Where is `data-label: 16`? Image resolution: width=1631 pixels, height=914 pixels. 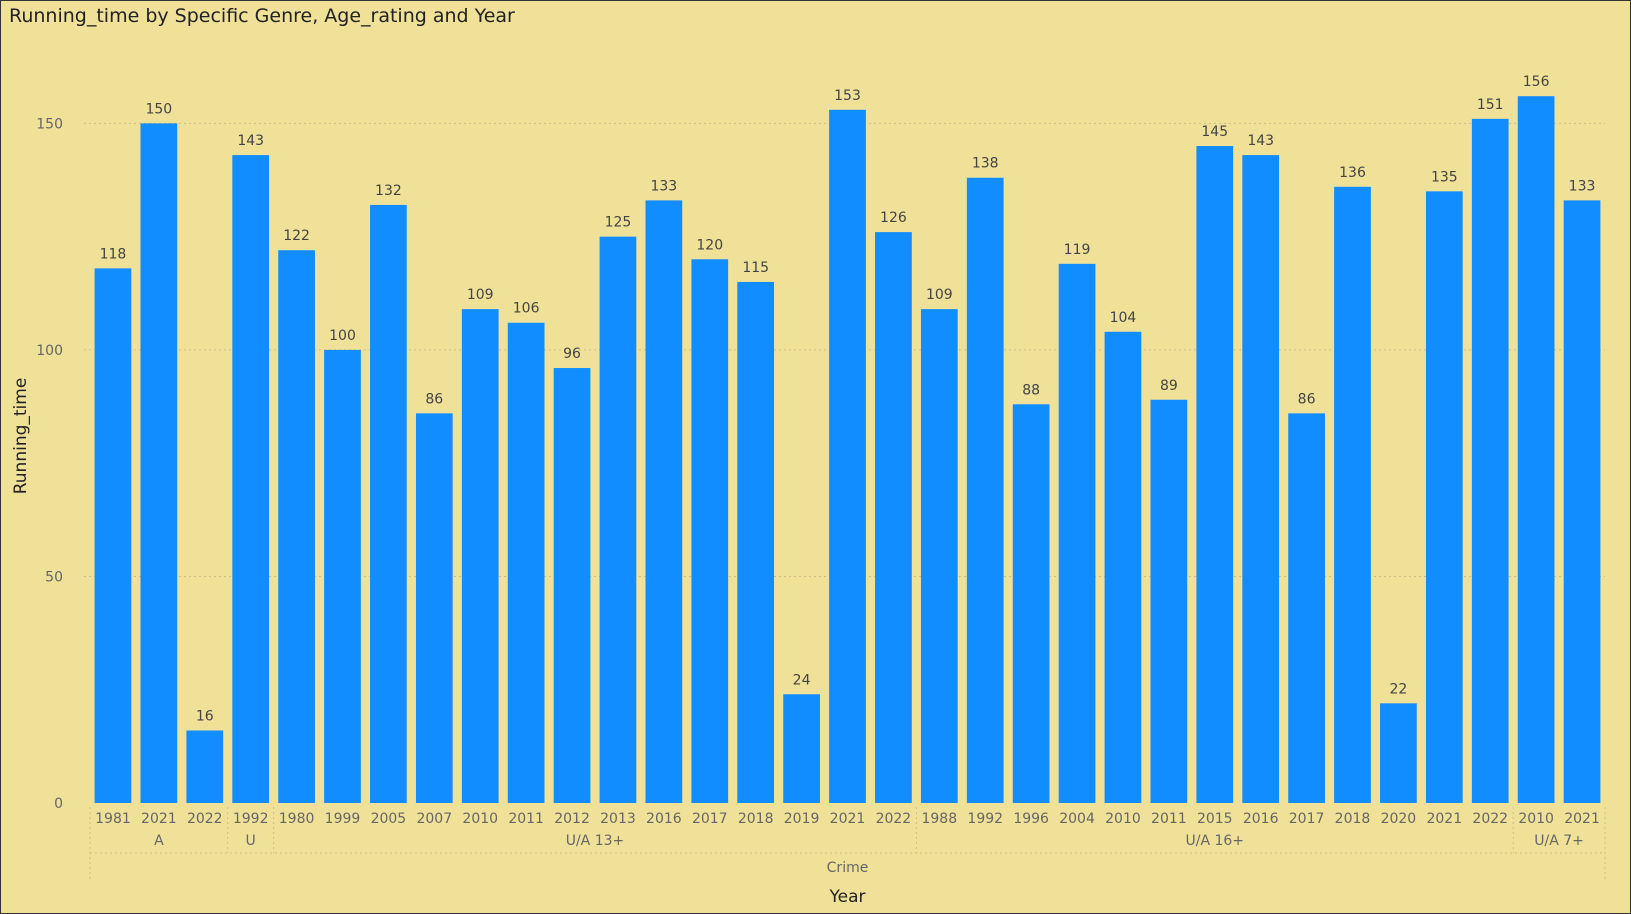 data-label: 16 is located at coordinates (205, 717).